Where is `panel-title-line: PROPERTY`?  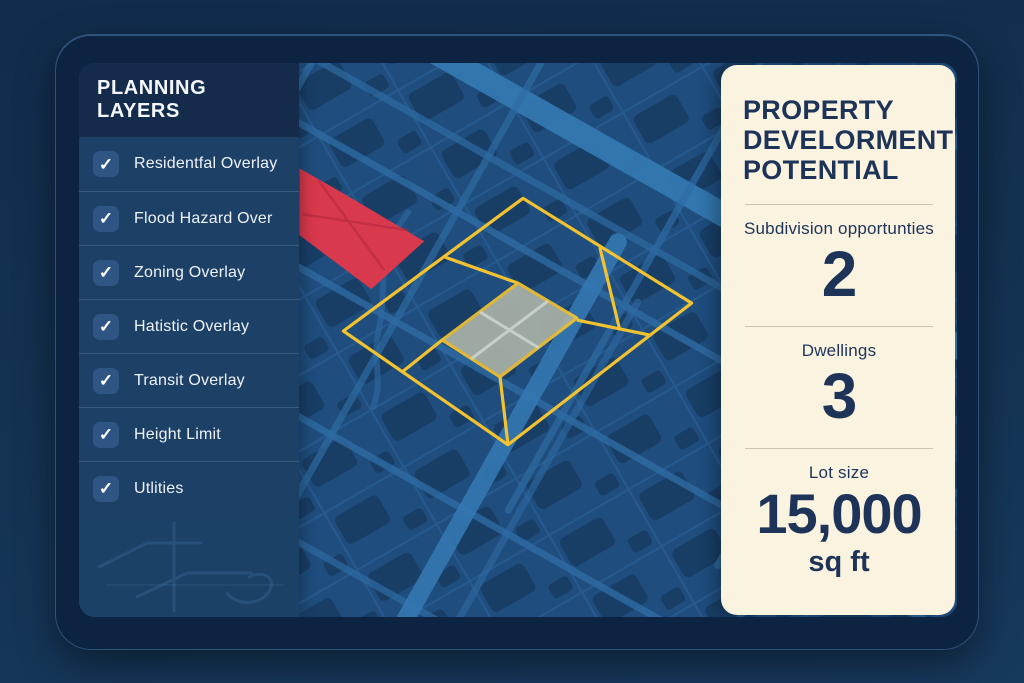
panel-title-line: PROPERTY is located at coordinates (818, 110).